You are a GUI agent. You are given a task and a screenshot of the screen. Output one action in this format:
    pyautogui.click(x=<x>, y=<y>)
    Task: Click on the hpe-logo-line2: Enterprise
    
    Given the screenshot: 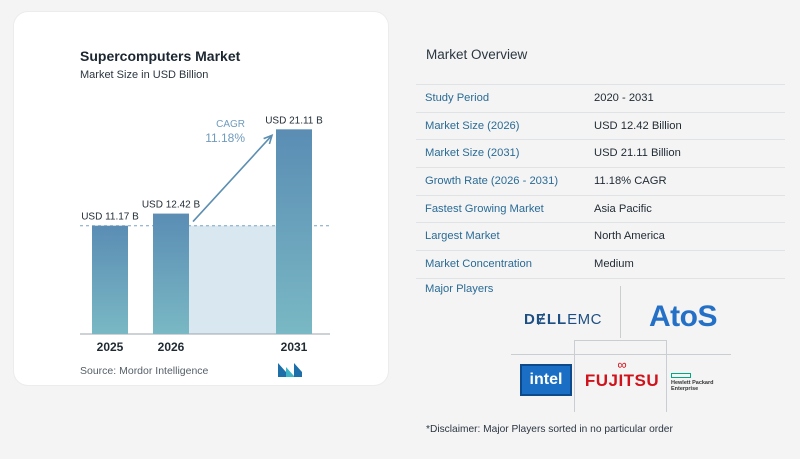 What is the action you would take?
    pyautogui.click(x=685, y=388)
    